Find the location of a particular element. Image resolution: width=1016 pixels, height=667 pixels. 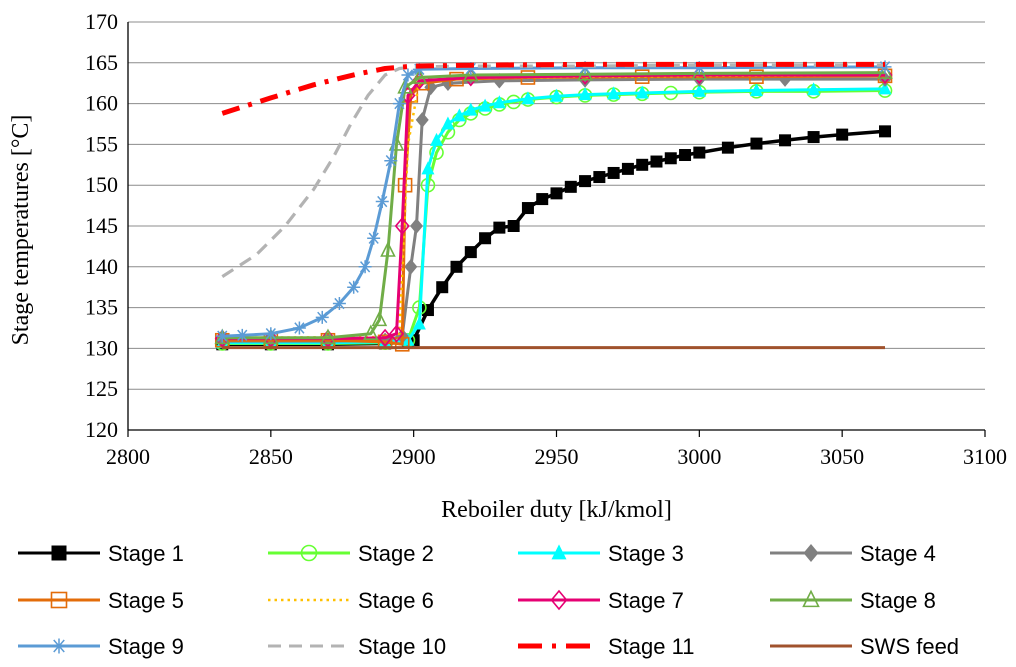

legend-label: Stage 11 is located at coordinates (651, 646).